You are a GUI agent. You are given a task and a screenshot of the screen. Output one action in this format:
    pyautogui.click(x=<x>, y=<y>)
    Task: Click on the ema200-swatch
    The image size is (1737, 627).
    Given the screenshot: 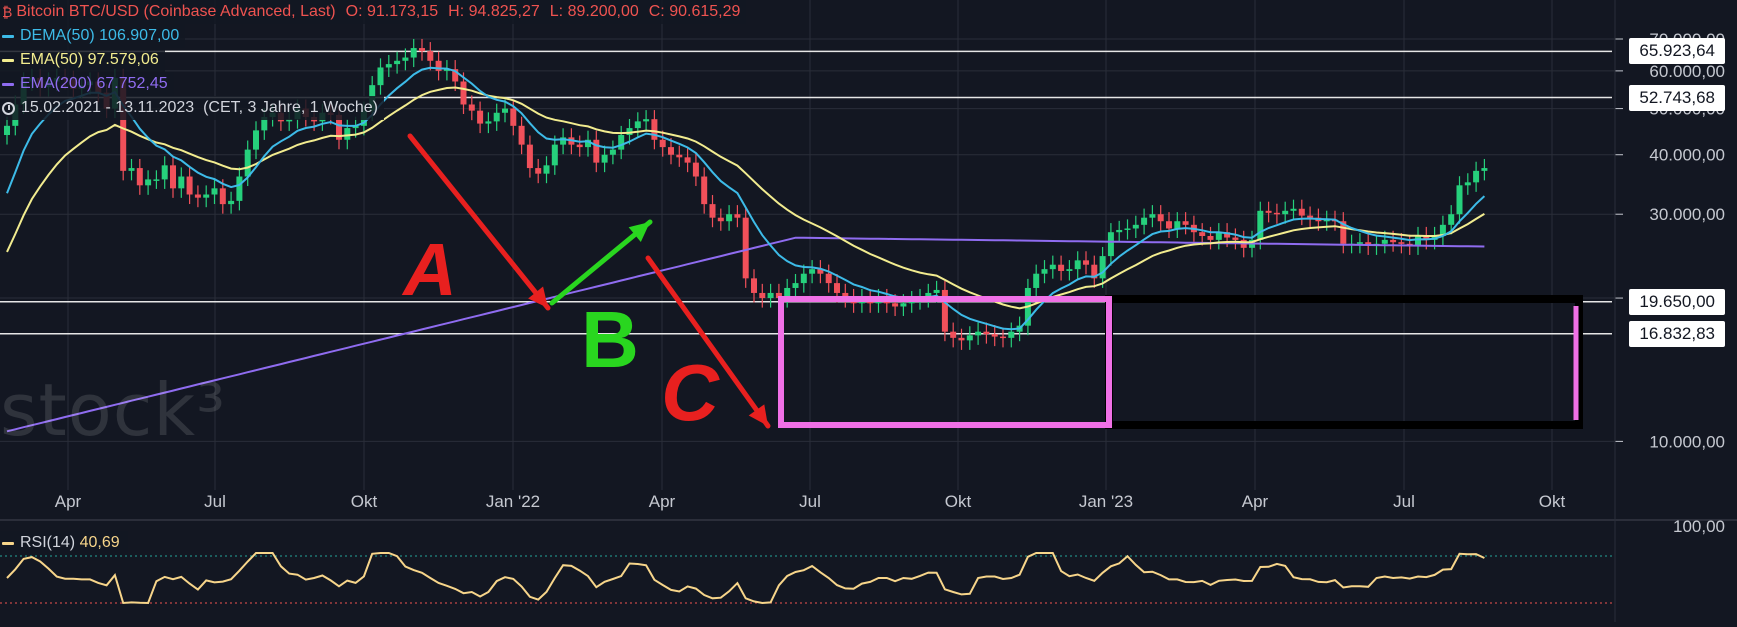 What is the action you would take?
    pyautogui.click(x=8, y=84)
    